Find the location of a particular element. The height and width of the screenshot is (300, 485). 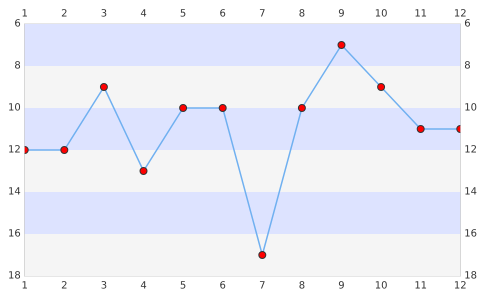

x2-tick-label: 8 is located at coordinates (302, 14).